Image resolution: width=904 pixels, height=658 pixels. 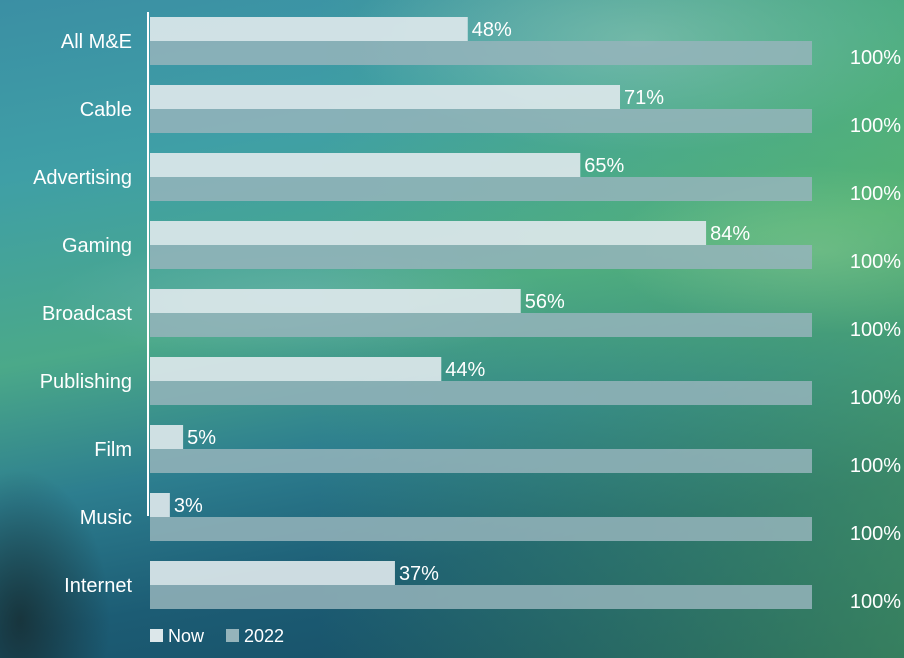 What do you see at coordinates (492, 30) in the screenshot?
I see `data-label-now: 48%` at bounding box center [492, 30].